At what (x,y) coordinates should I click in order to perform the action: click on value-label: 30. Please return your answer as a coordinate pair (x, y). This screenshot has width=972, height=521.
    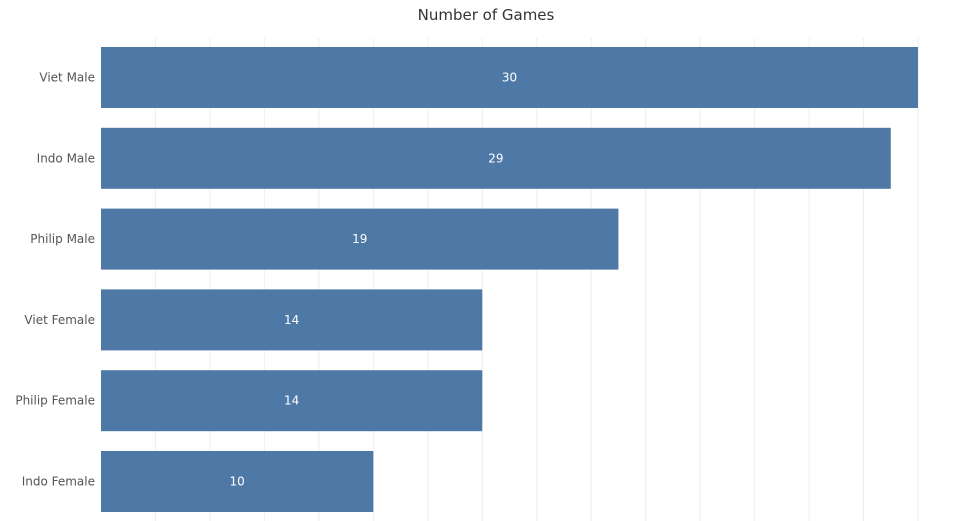
    Looking at the image, I should click on (509, 78).